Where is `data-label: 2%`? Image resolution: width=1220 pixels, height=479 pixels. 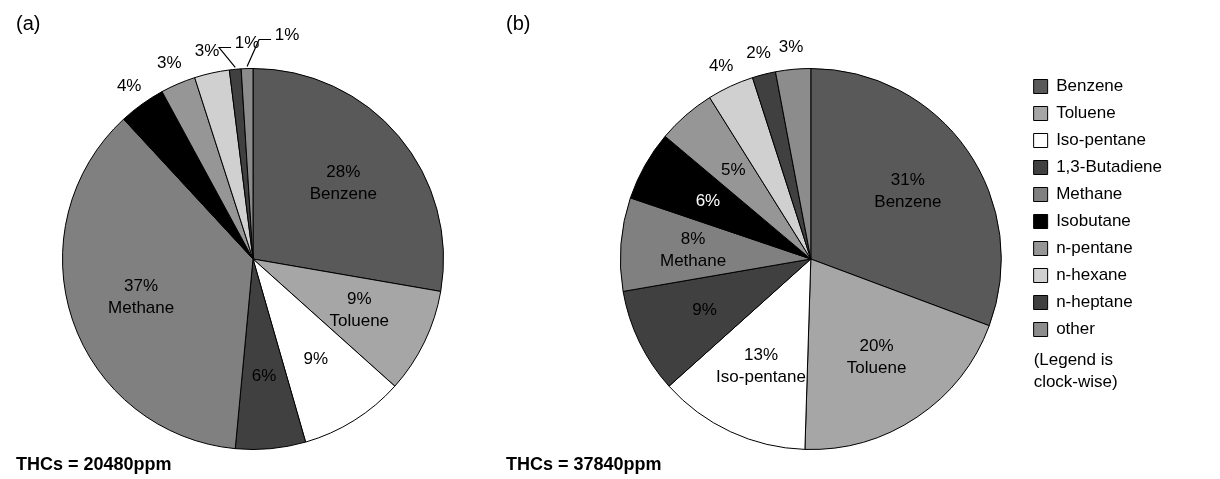
data-label: 2% is located at coordinates (758, 52).